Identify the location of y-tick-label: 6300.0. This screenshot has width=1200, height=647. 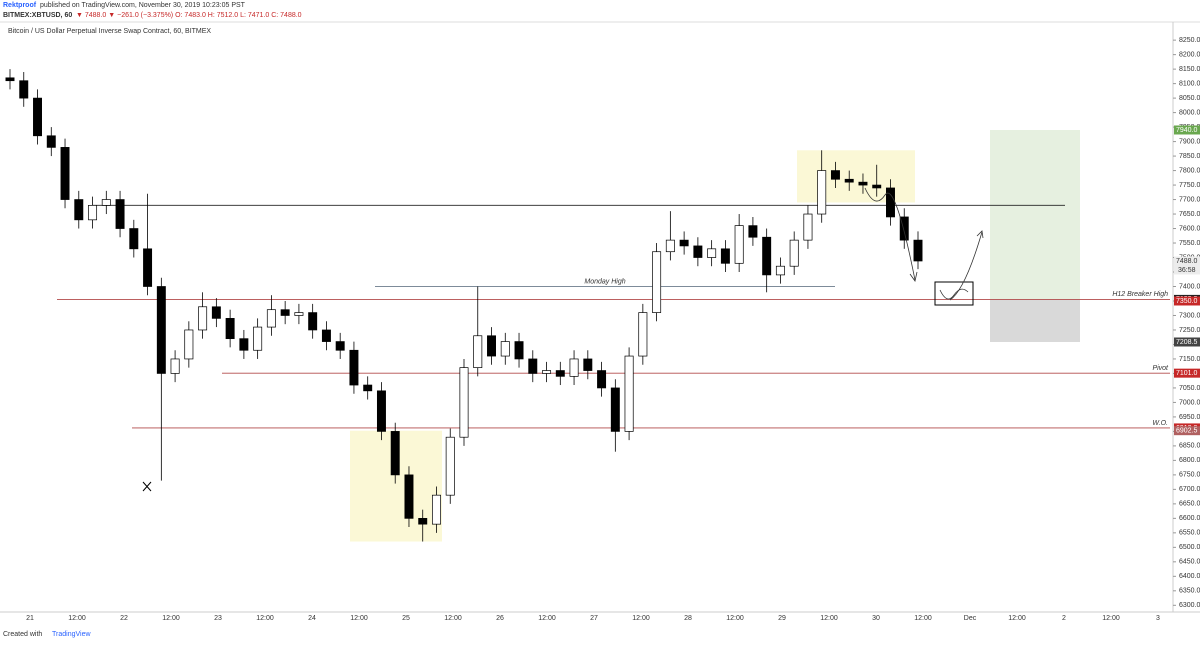
(1189, 605).